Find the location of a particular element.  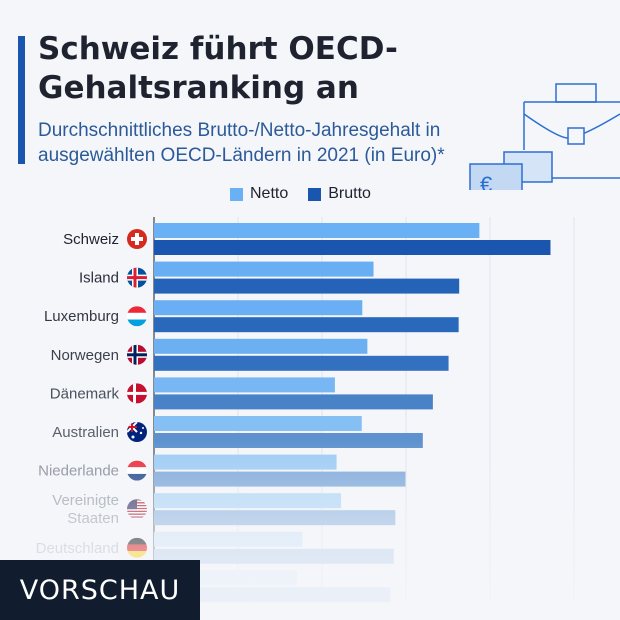

preview-badge: VORSCHAU is located at coordinates (100, 590).